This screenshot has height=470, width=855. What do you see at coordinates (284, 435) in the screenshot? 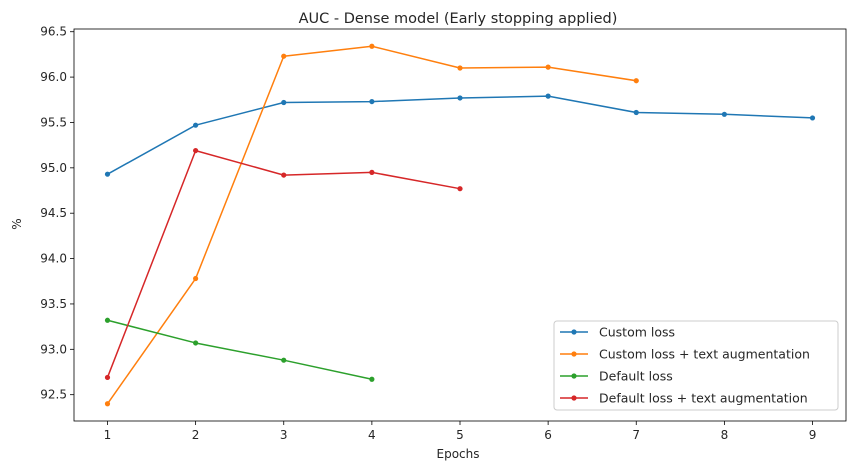
I see `x-tick-label: 3` at bounding box center [284, 435].